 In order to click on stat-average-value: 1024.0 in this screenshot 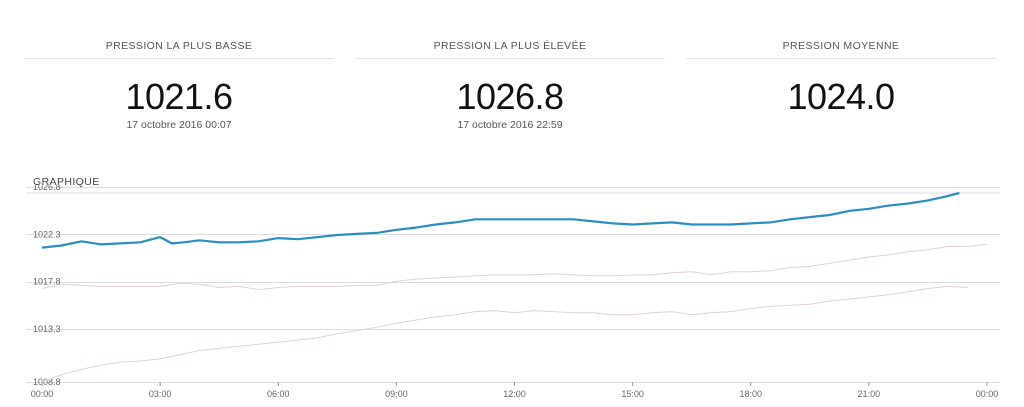, I will do `click(841, 96)`.